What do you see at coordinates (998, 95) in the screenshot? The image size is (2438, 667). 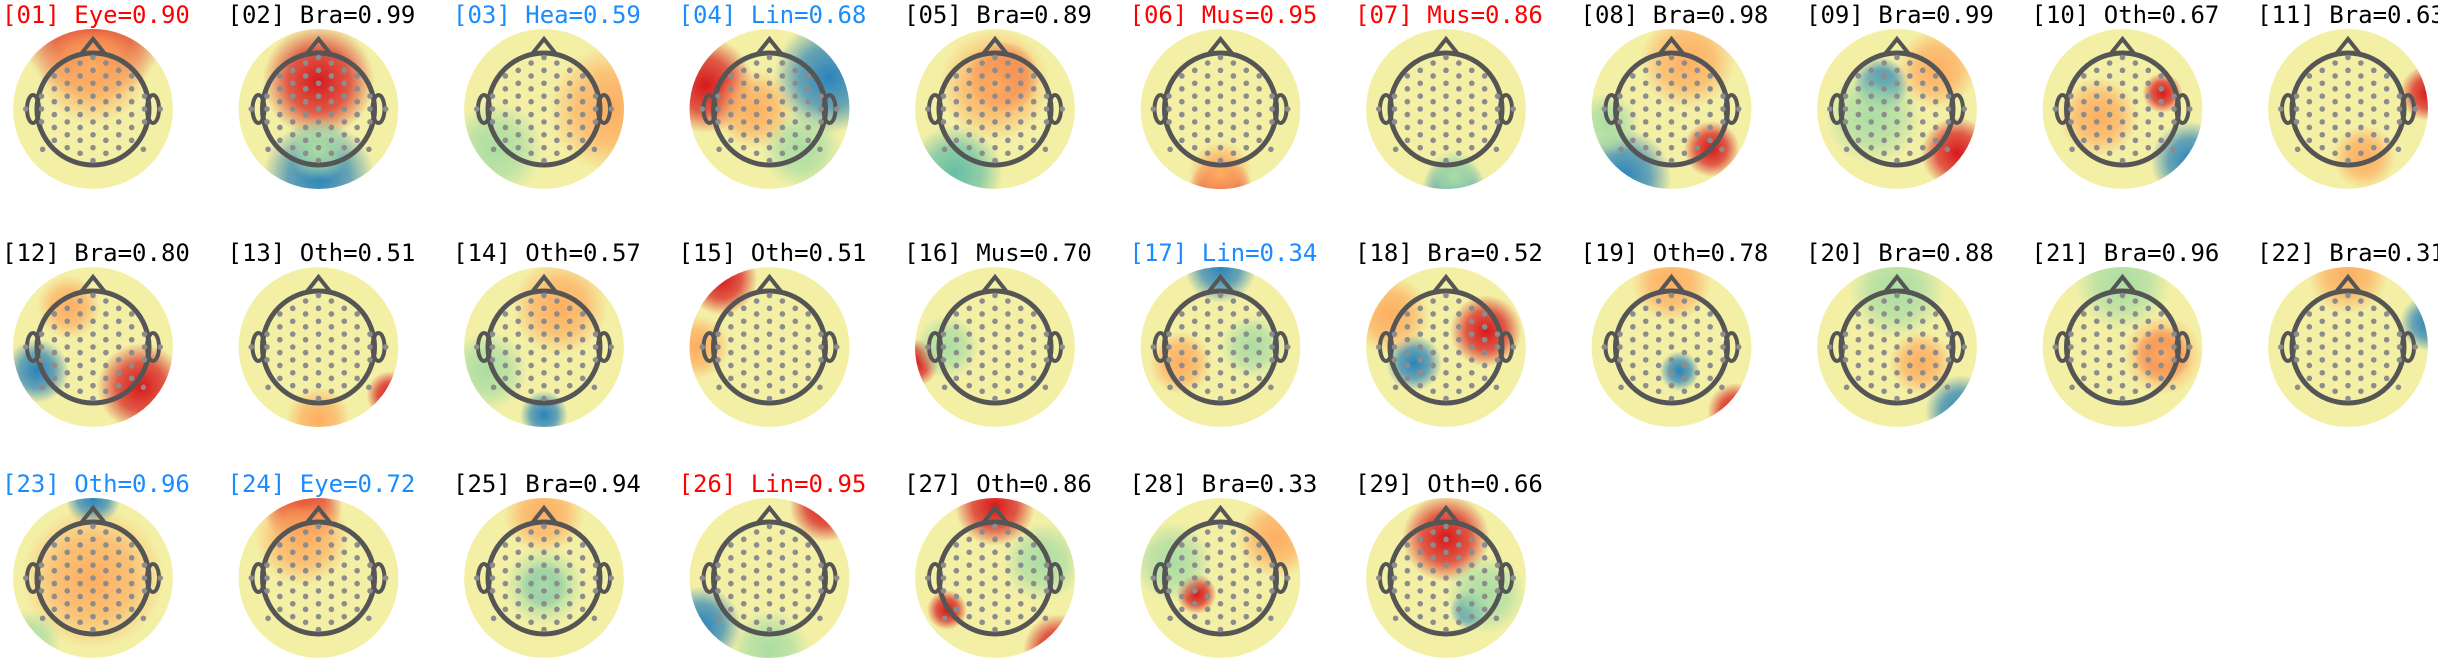 I see `component: [05] Bra=0.89` at bounding box center [998, 95].